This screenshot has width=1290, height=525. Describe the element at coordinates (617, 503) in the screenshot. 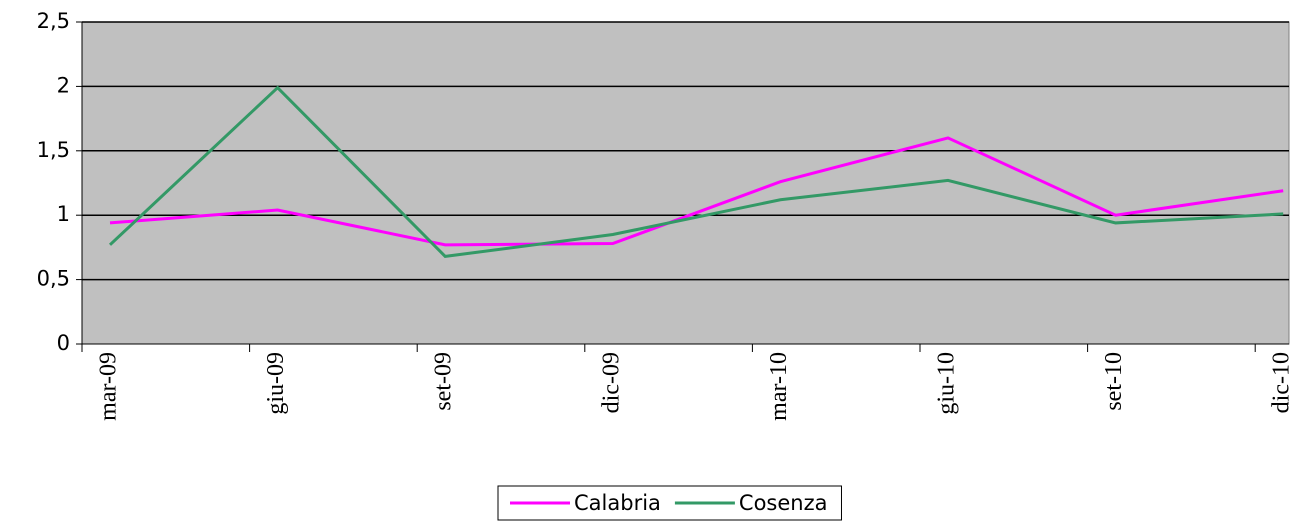

I see `legend-label: Calabria` at that location.